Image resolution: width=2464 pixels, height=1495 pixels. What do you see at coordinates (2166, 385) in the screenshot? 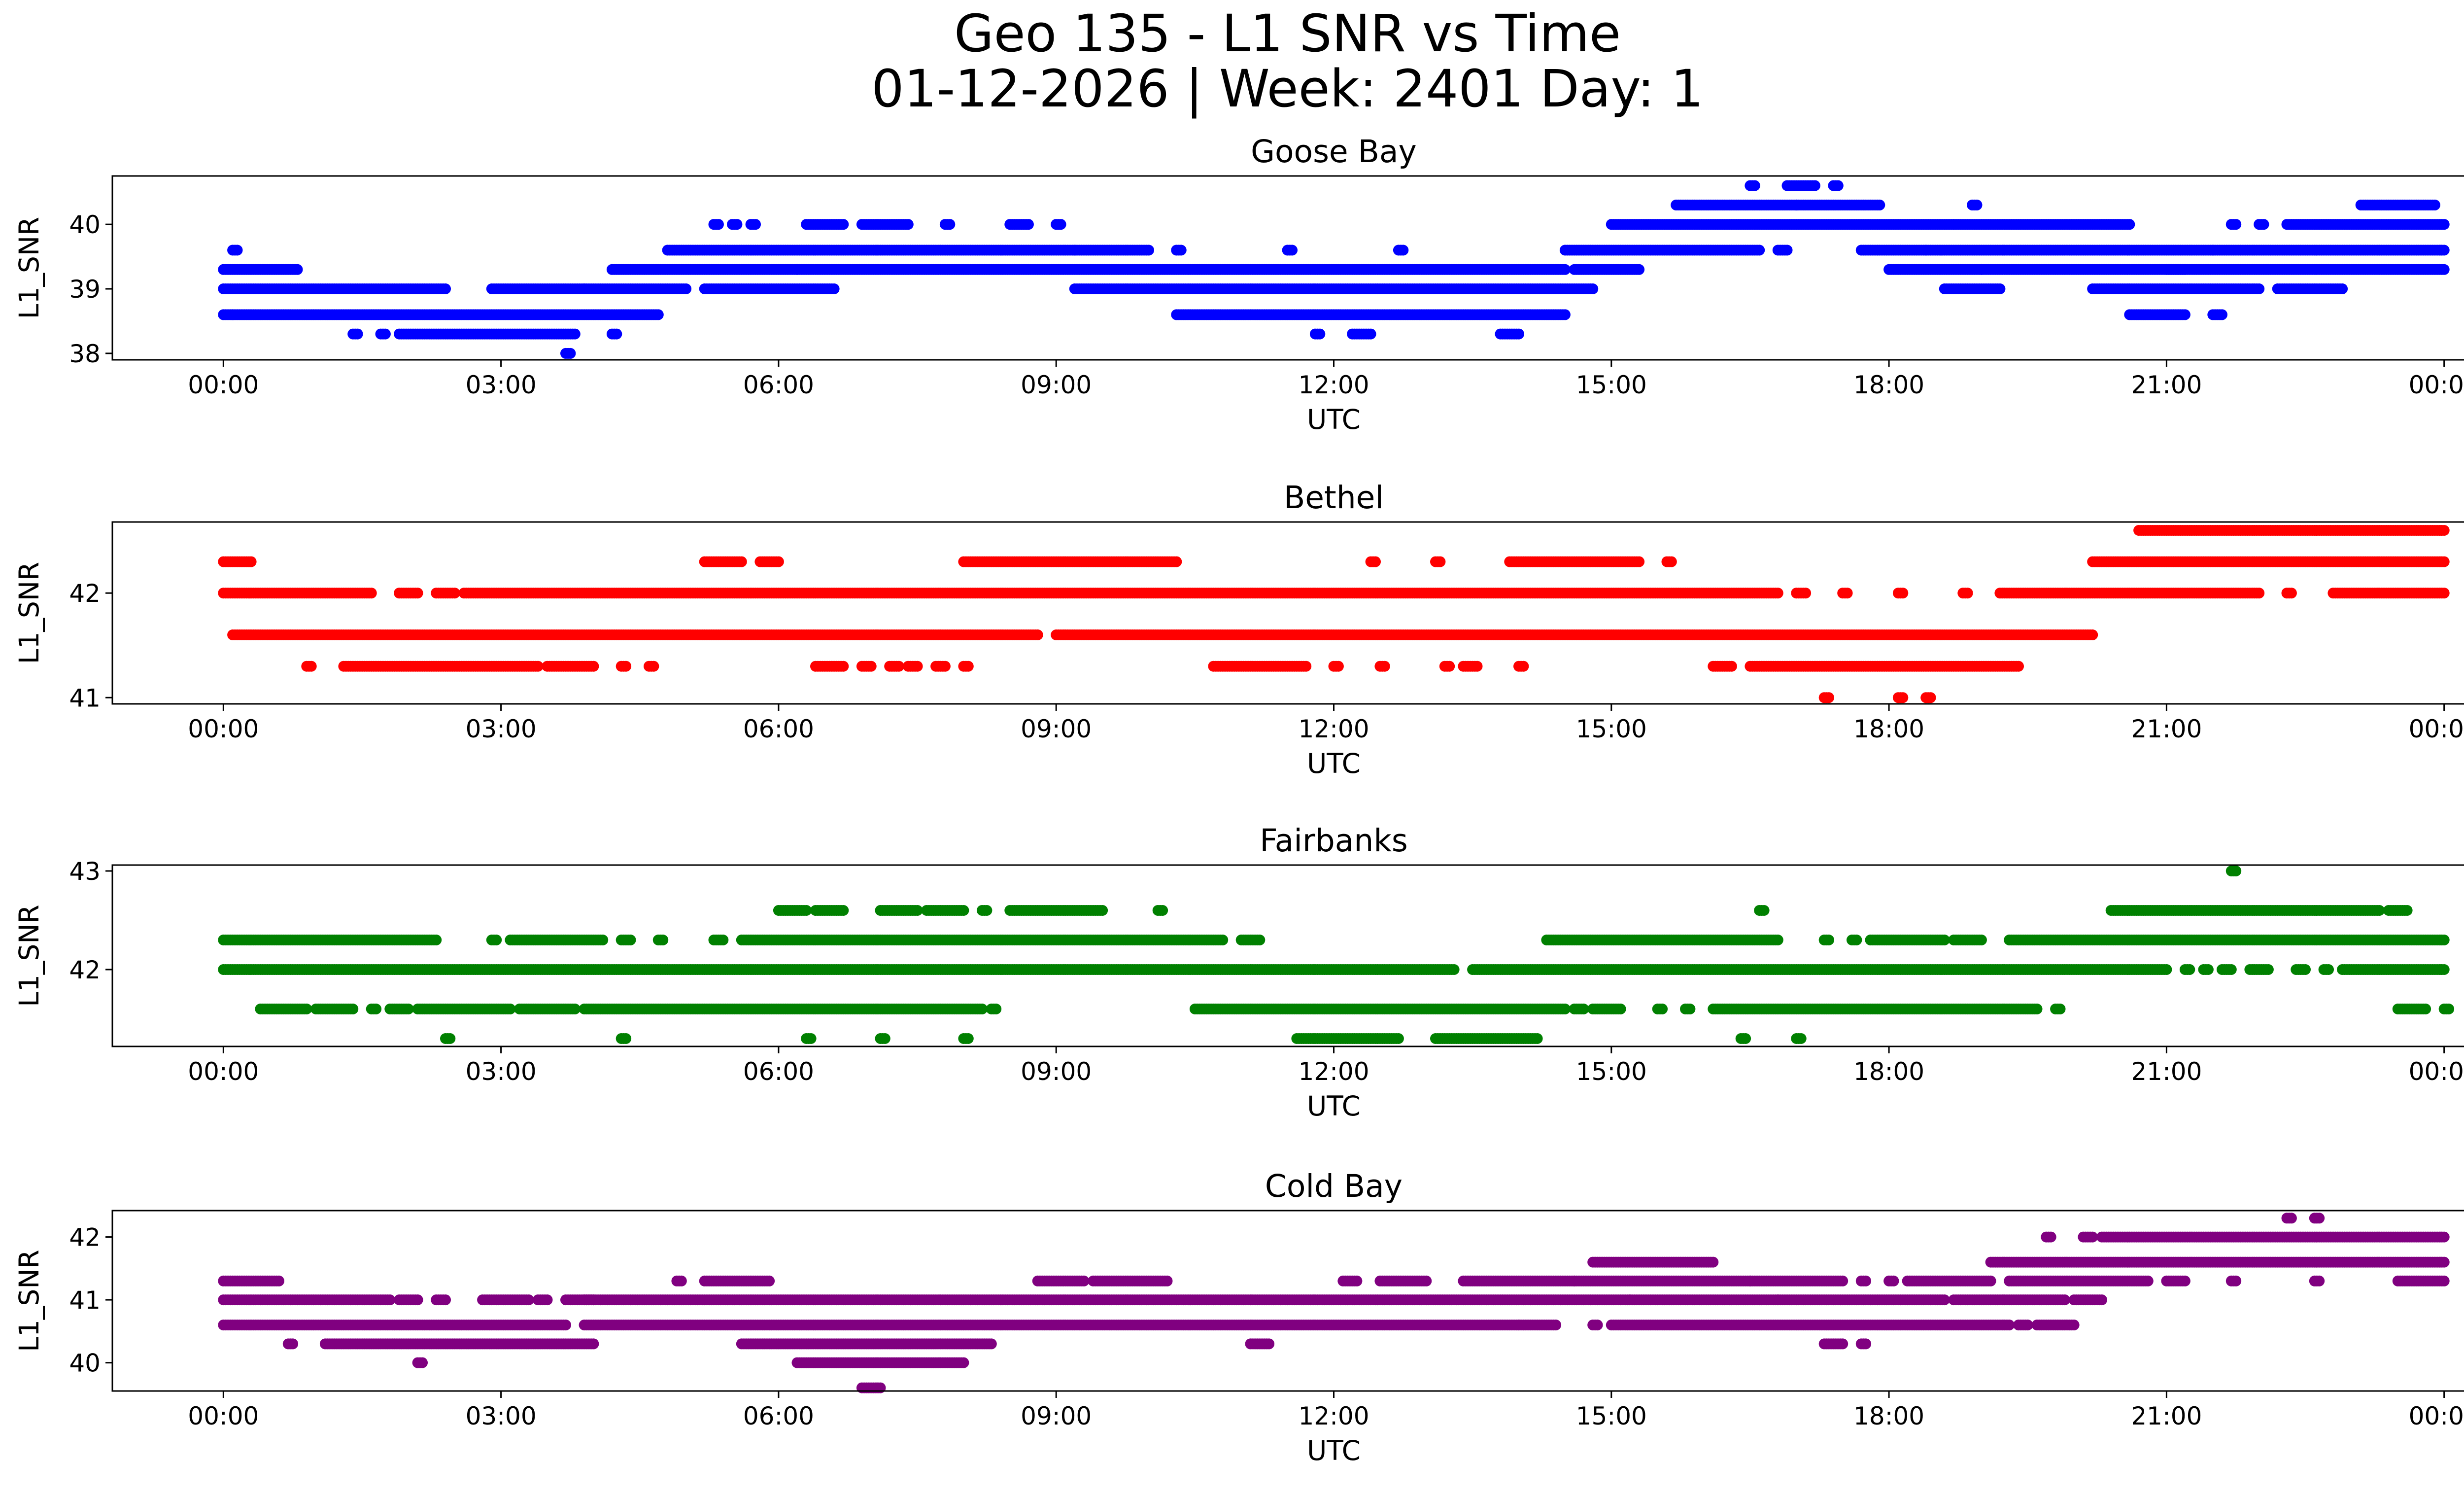
I see `x-tick-label: 21:00` at bounding box center [2166, 385].